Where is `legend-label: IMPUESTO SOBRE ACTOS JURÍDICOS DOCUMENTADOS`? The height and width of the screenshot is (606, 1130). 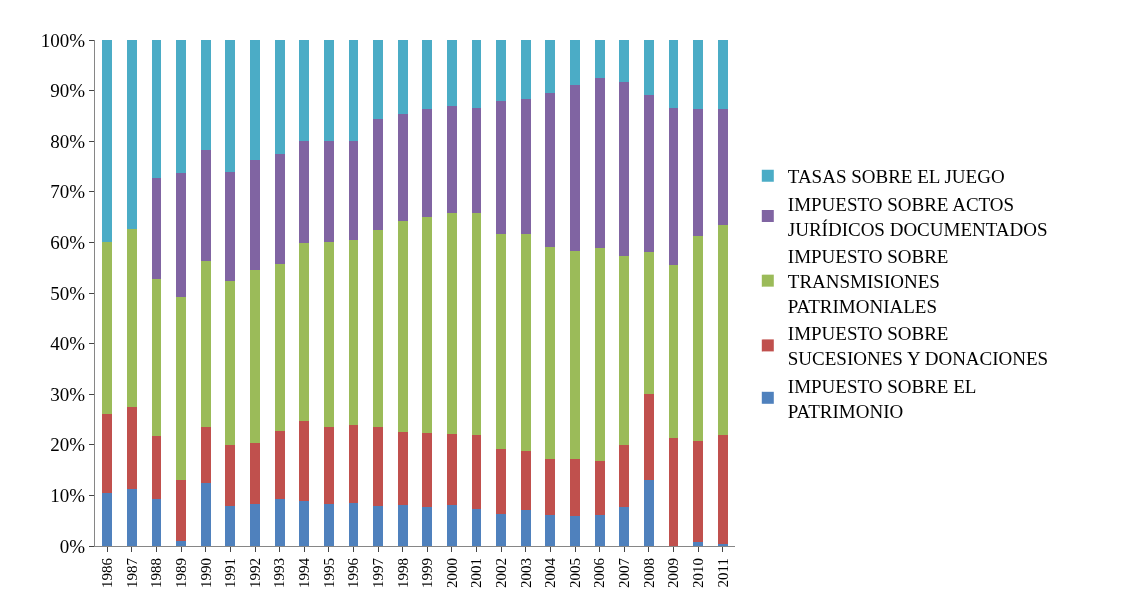 legend-label: IMPUESTO SOBRE ACTOS JURÍDICOS DOCUMENTADOS is located at coordinates (917, 216).